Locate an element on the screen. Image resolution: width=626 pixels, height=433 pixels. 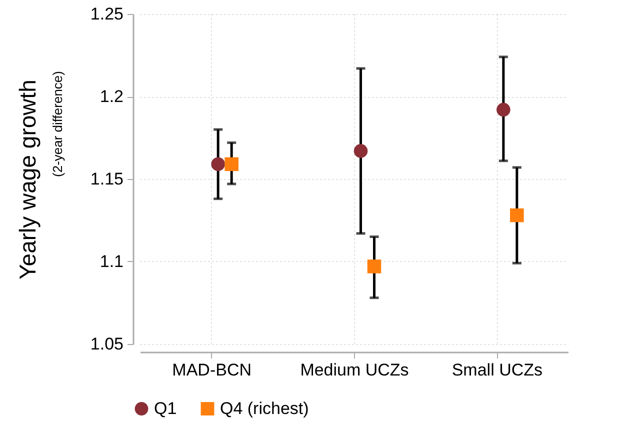
y-tick-label: 1.25 is located at coordinates (107, 14).